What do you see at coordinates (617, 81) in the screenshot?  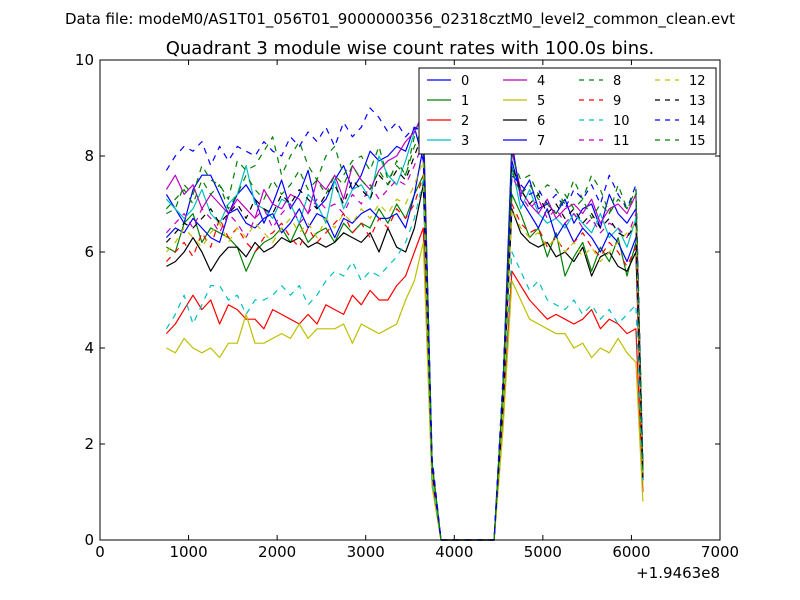 I see `legend-label-8: 8` at bounding box center [617, 81].